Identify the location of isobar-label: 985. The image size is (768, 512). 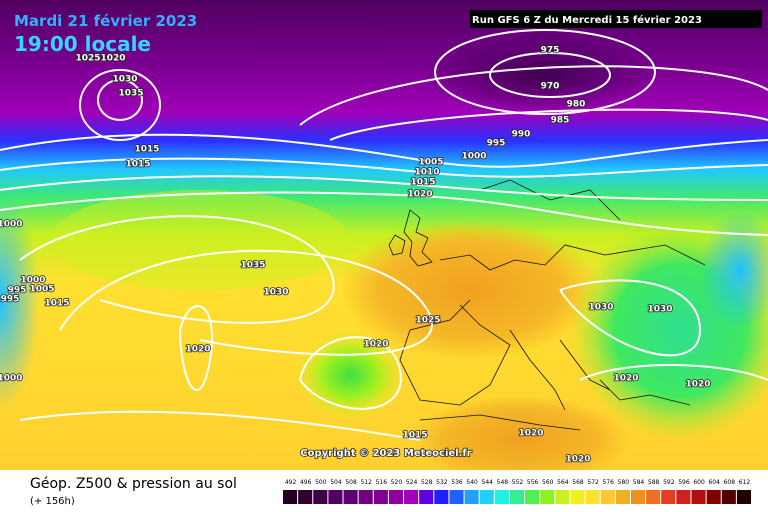
(560, 121).